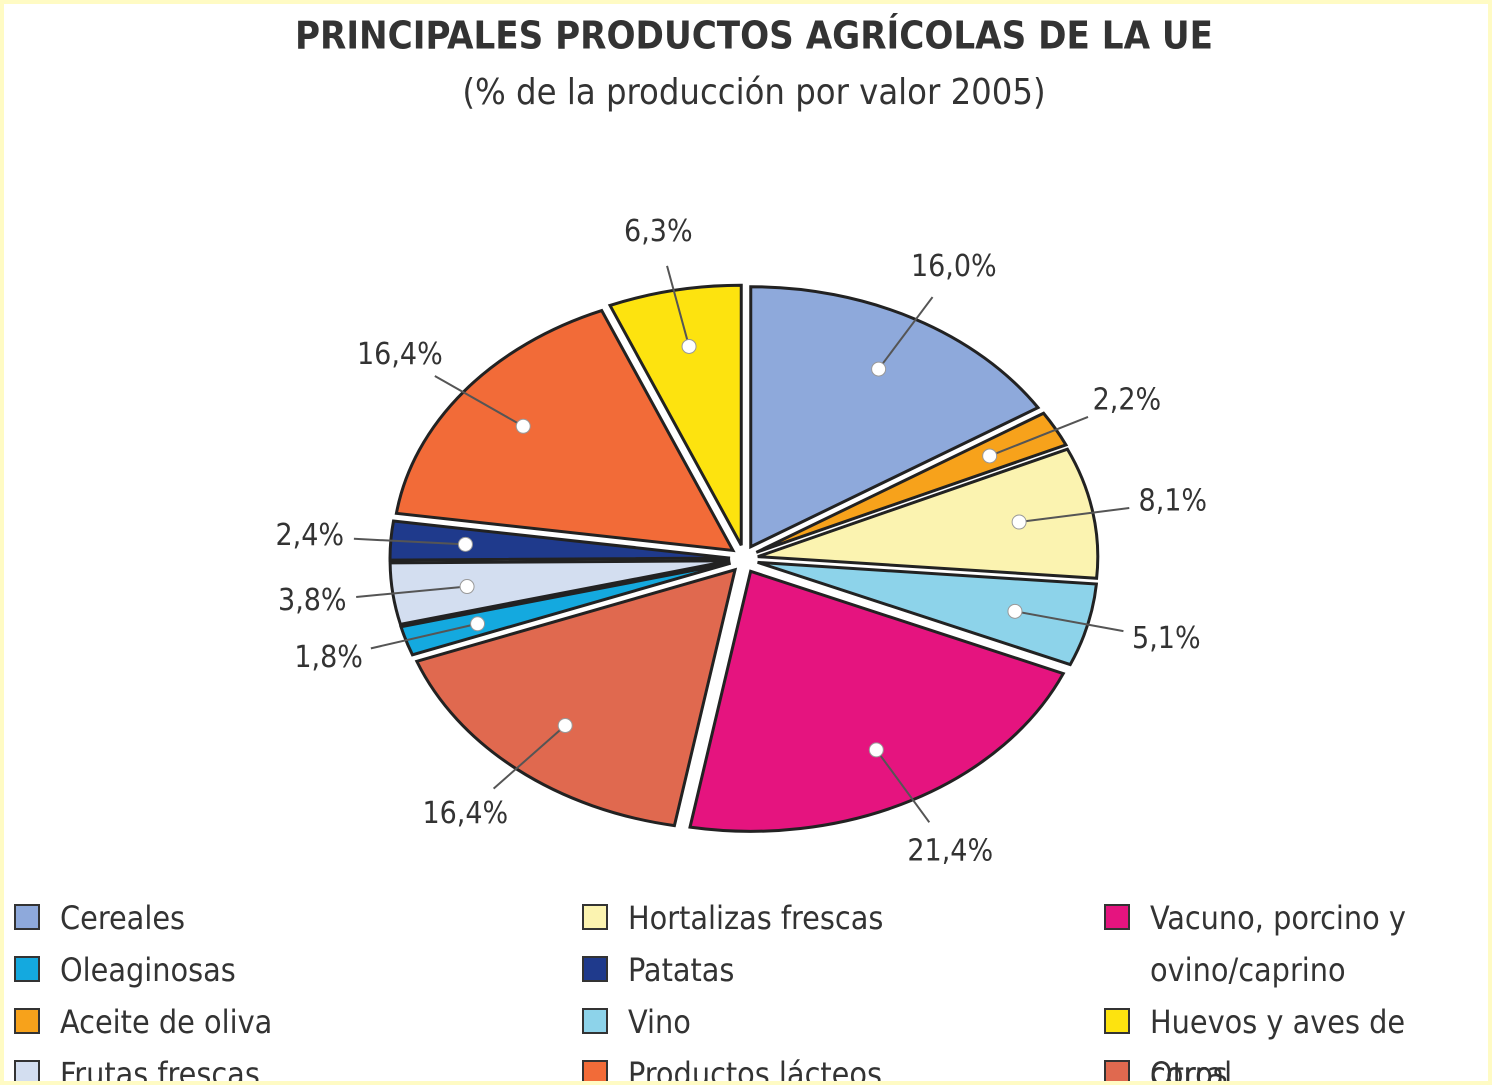  I want to click on chart-subtitle: (% de la producción por valor 2005), so click(753, 92).